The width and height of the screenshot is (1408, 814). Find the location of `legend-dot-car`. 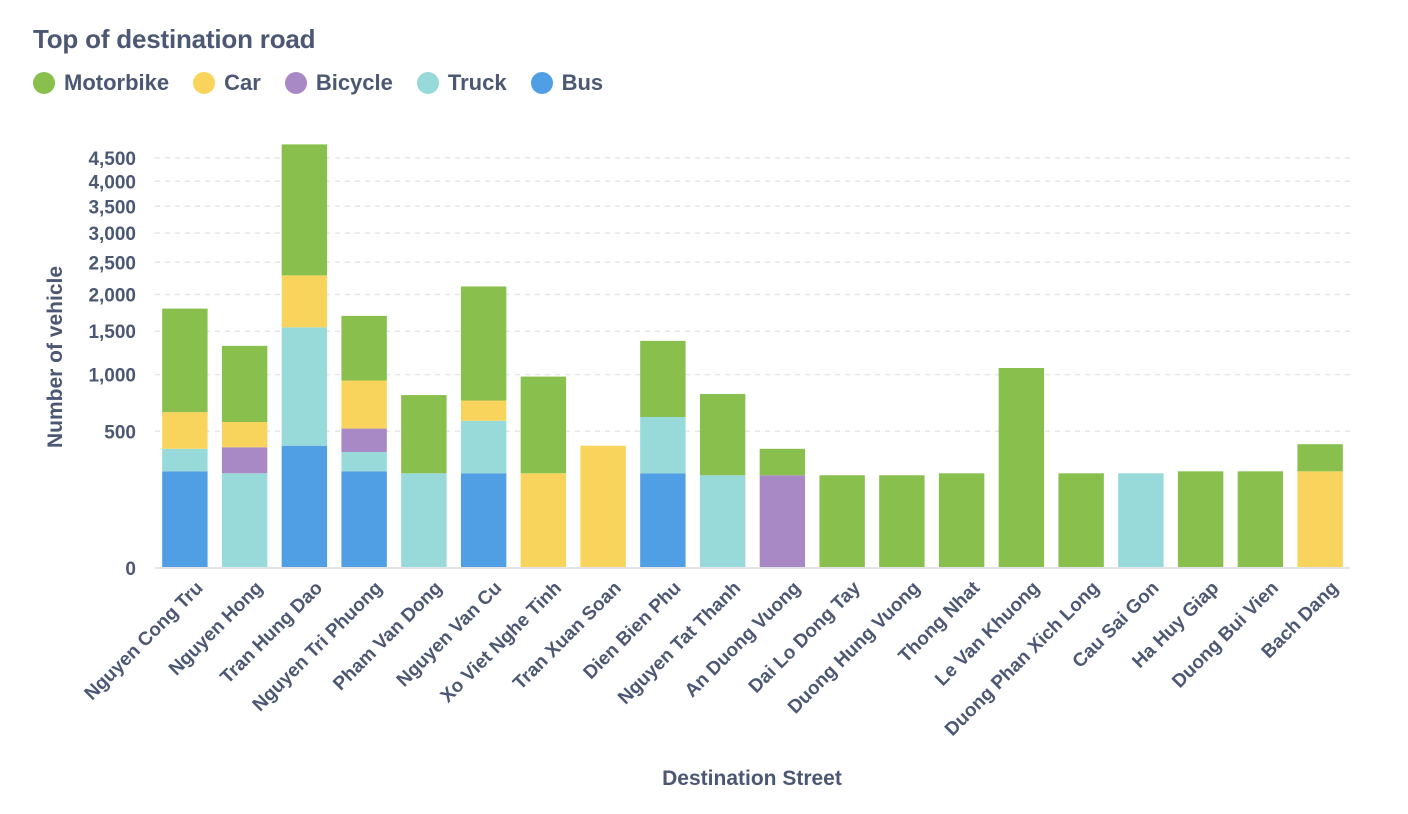

legend-dot-car is located at coordinates (204, 83).